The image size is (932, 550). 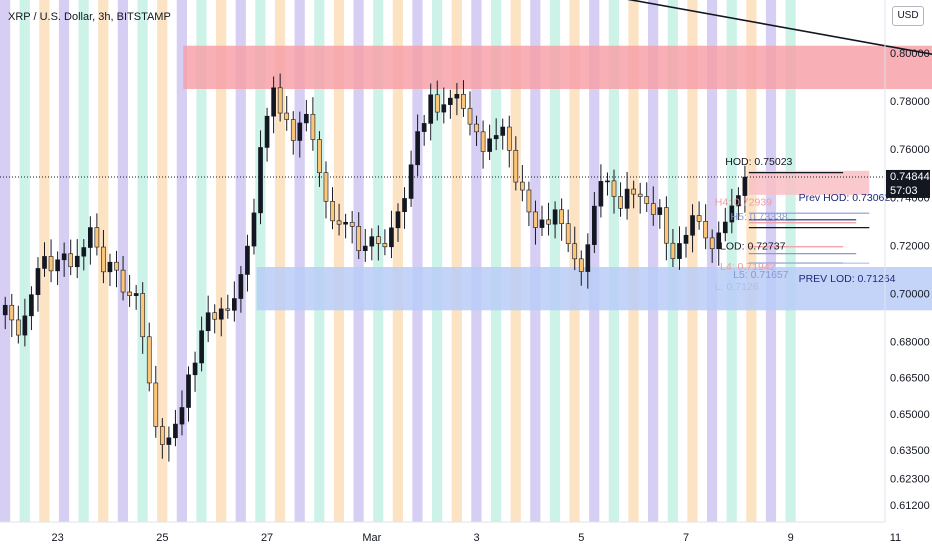 I want to click on y-tick-label: 0.78000, so click(x=910, y=102).